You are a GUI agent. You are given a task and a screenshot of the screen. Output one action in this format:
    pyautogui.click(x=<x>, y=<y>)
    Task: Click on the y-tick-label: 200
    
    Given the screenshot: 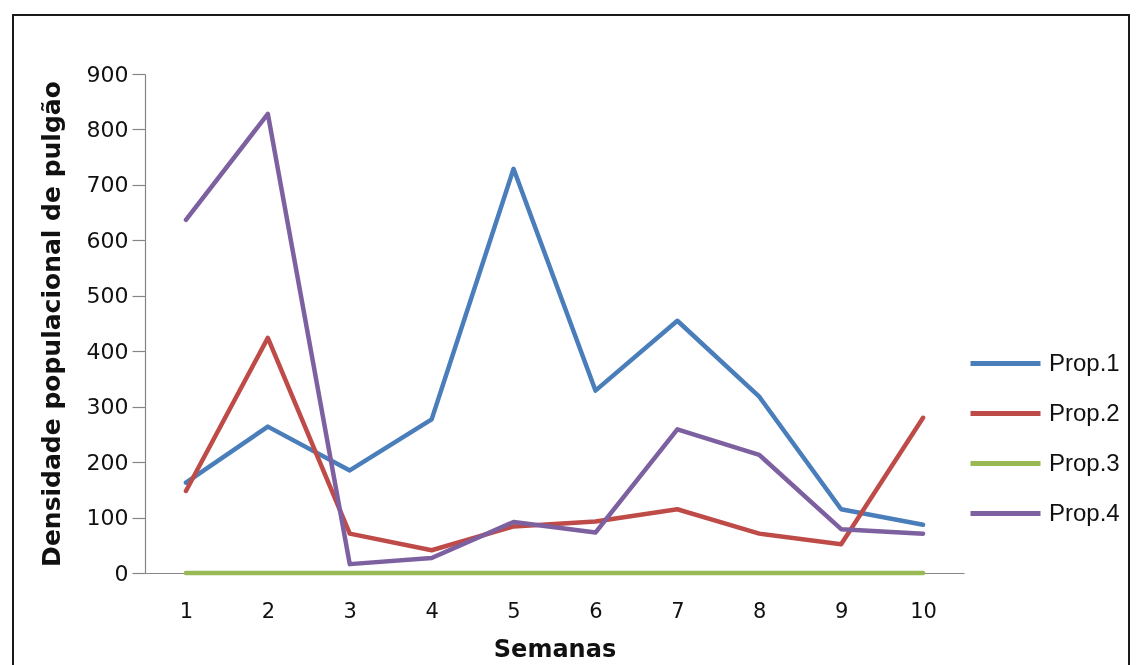 What is the action you would take?
    pyautogui.click(x=107, y=462)
    